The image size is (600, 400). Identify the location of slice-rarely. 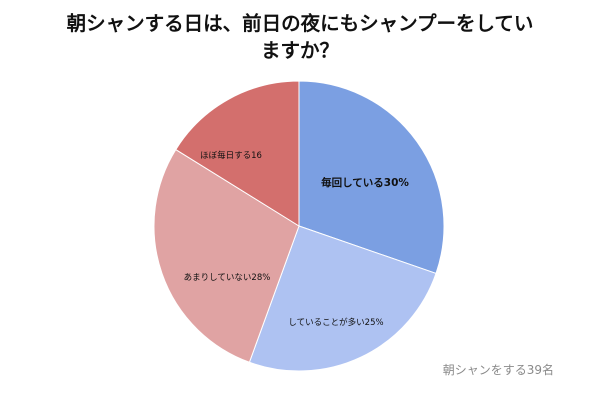
(226, 255).